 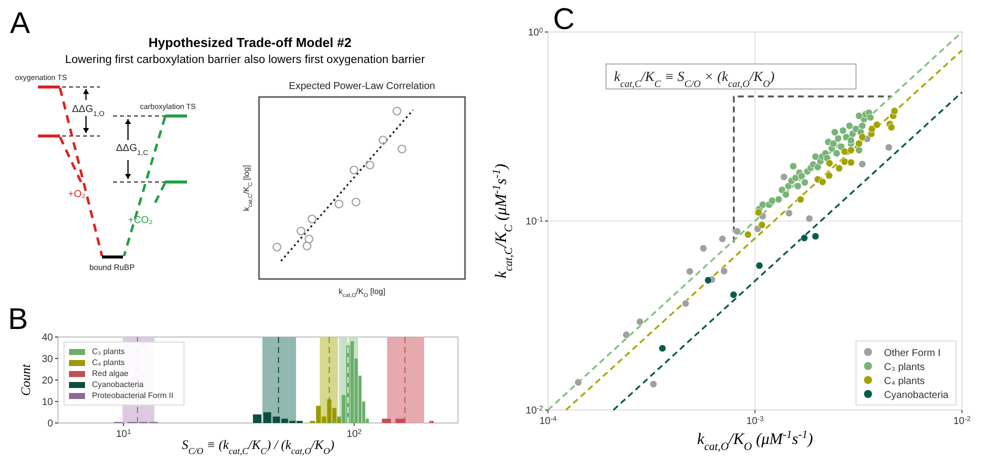 What do you see at coordinates (354, 434) in the screenshot?
I see `x-tick-label: 10$^{2}$` at bounding box center [354, 434].